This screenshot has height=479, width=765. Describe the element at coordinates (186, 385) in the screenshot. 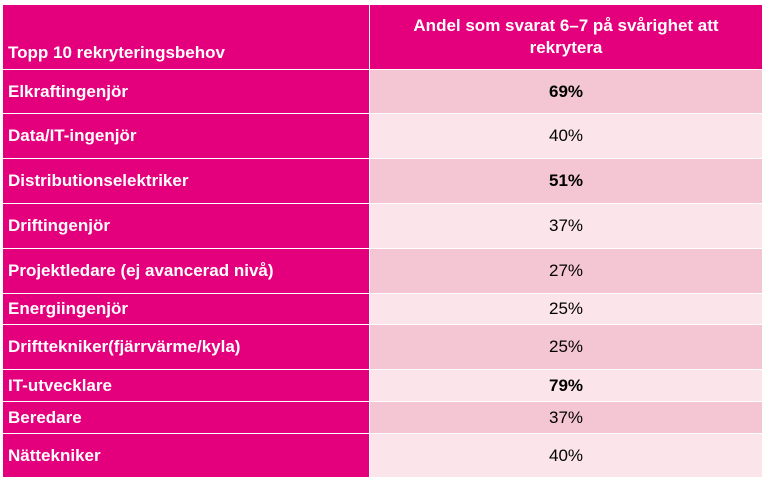

I see `occupation-cell: IT-utvecklare` at that location.